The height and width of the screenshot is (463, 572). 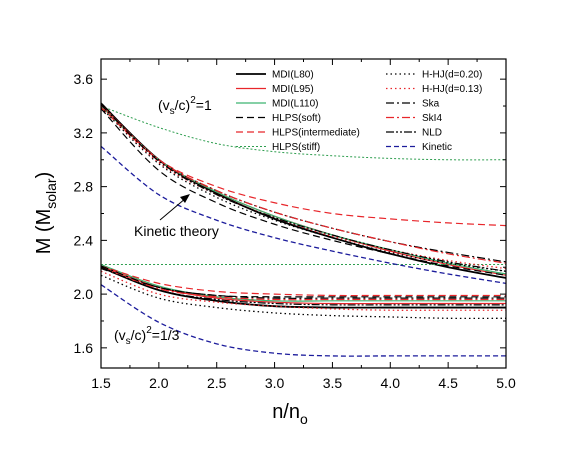 I want to click on y-tick-label: 3.6, so click(x=84, y=79).